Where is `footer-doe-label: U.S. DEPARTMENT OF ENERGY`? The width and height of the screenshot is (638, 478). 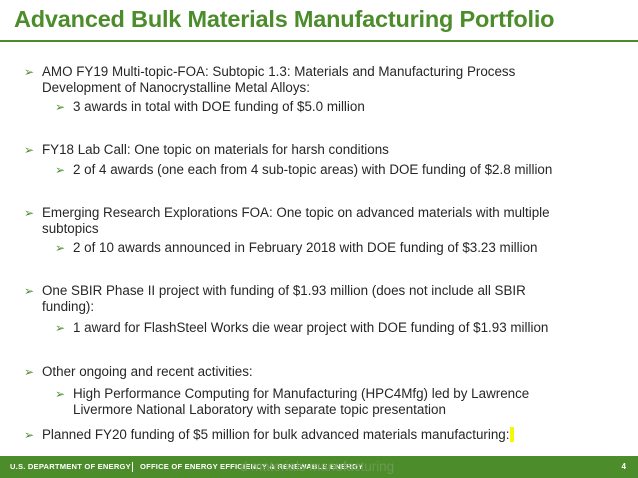 footer-doe-label: U.S. DEPARTMENT OF ENERGY is located at coordinates (70, 466).